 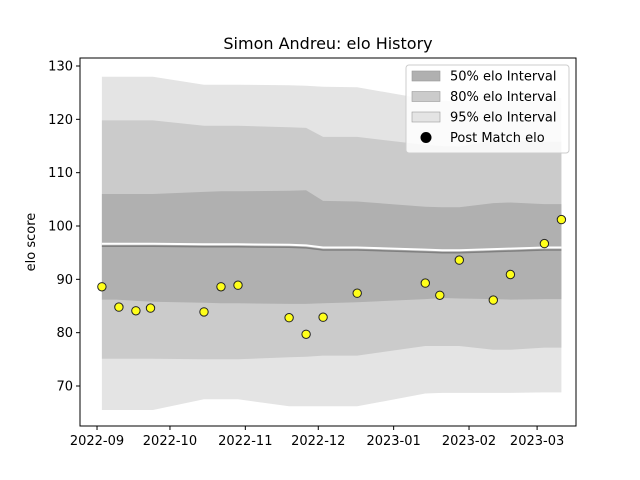 I want to click on legend-box, so click(x=487, y=109).